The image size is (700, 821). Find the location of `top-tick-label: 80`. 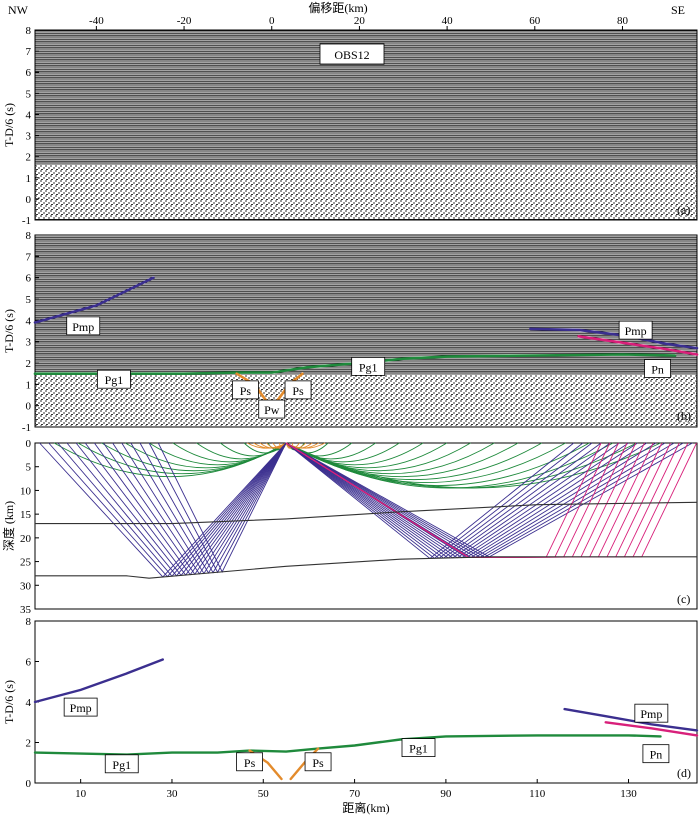

top-tick-label: 80 is located at coordinates (623, 21).